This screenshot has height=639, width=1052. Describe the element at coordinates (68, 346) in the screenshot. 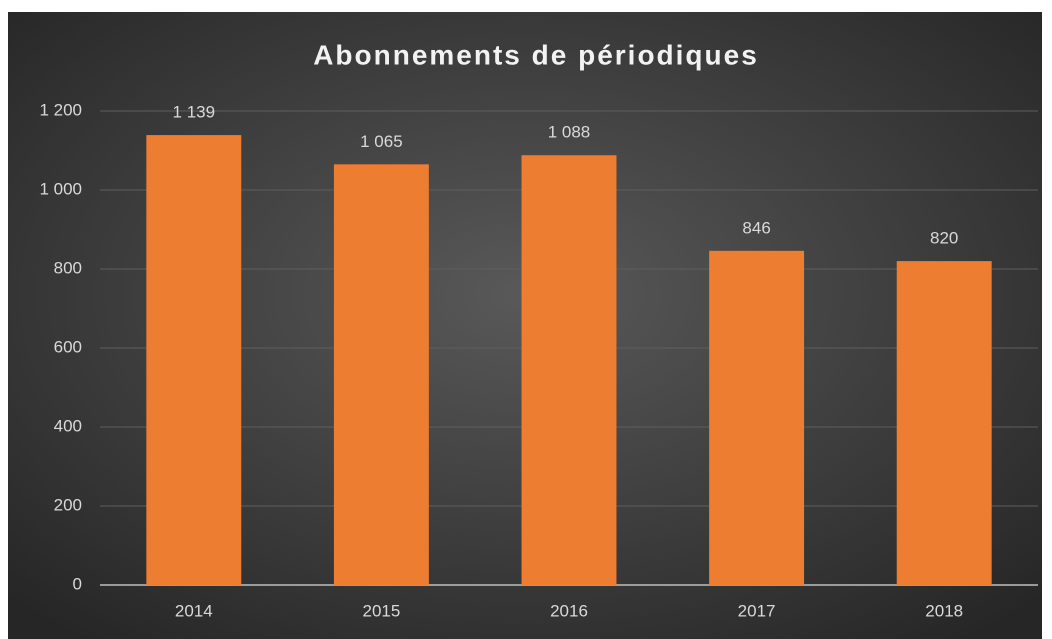

I see `y-tick-label: 600` at that location.